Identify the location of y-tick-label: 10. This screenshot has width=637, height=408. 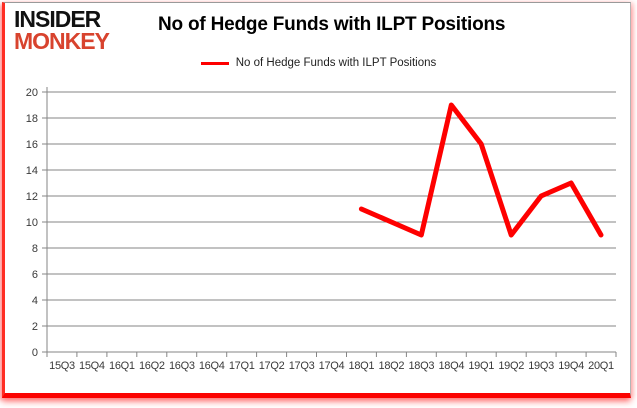
(32, 223).